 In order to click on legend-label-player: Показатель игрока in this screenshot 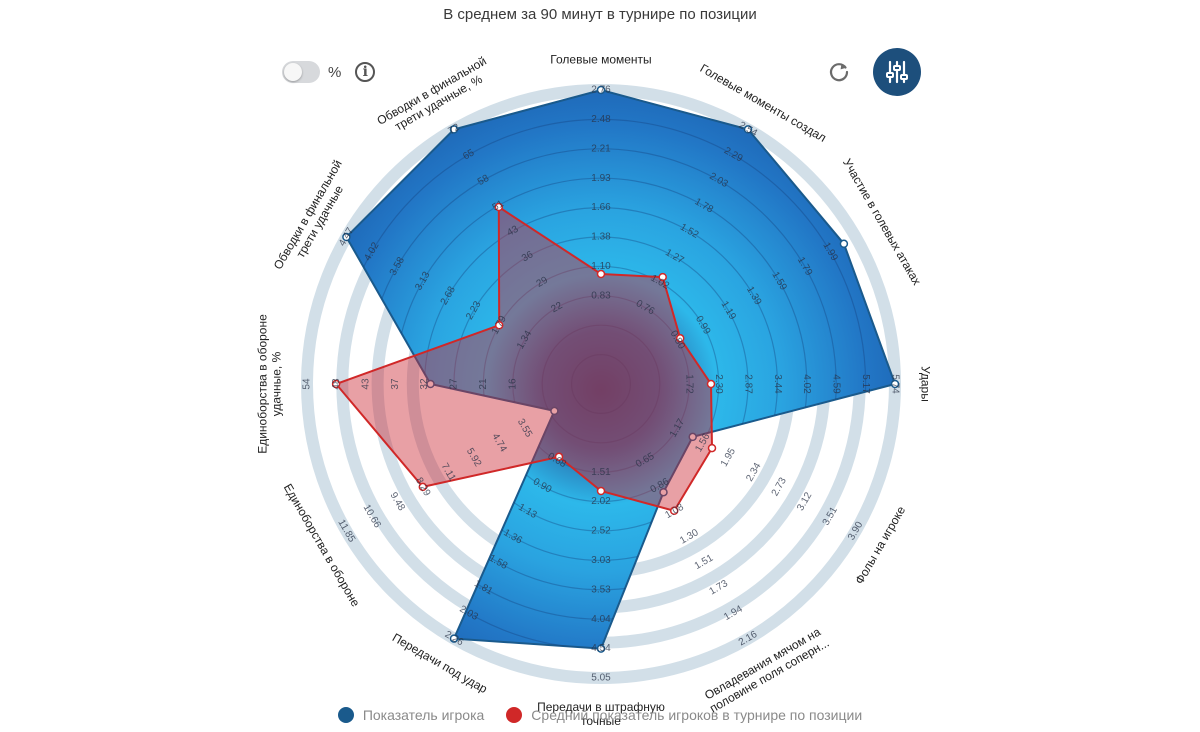, I will do `click(423, 715)`.